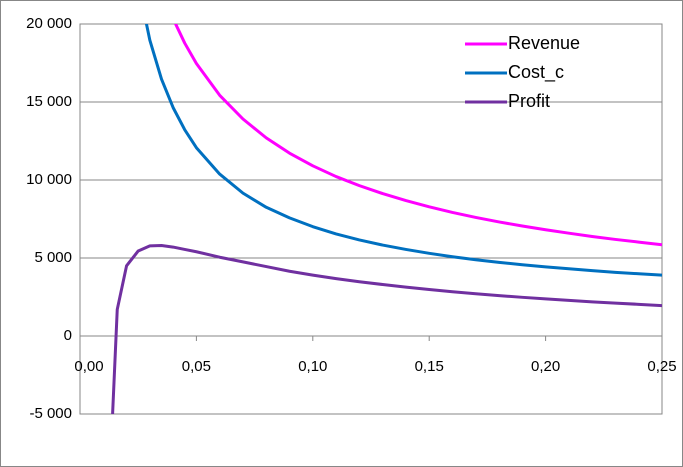 This screenshot has width=683, height=467. What do you see at coordinates (50, 413) in the screenshot?
I see `y-tick-label: -5 000` at bounding box center [50, 413].